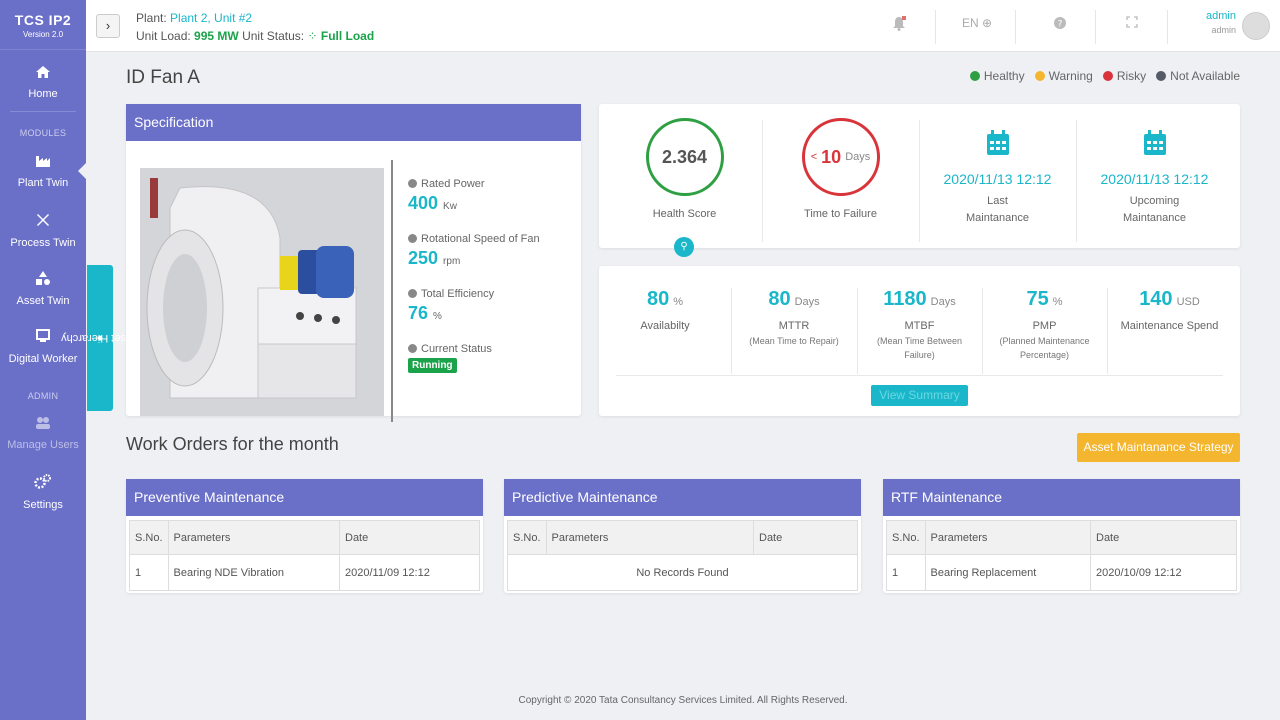 Image resolution: width=1280 pixels, height=720 pixels. I want to click on nav-manage-users-label: Manage Users, so click(43, 445).